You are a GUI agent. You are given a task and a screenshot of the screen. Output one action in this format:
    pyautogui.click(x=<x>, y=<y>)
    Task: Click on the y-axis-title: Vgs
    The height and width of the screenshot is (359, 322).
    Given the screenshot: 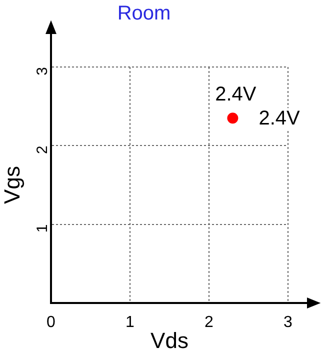 What is the action you would take?
    pyautogui.click(x=12, y=185)
    